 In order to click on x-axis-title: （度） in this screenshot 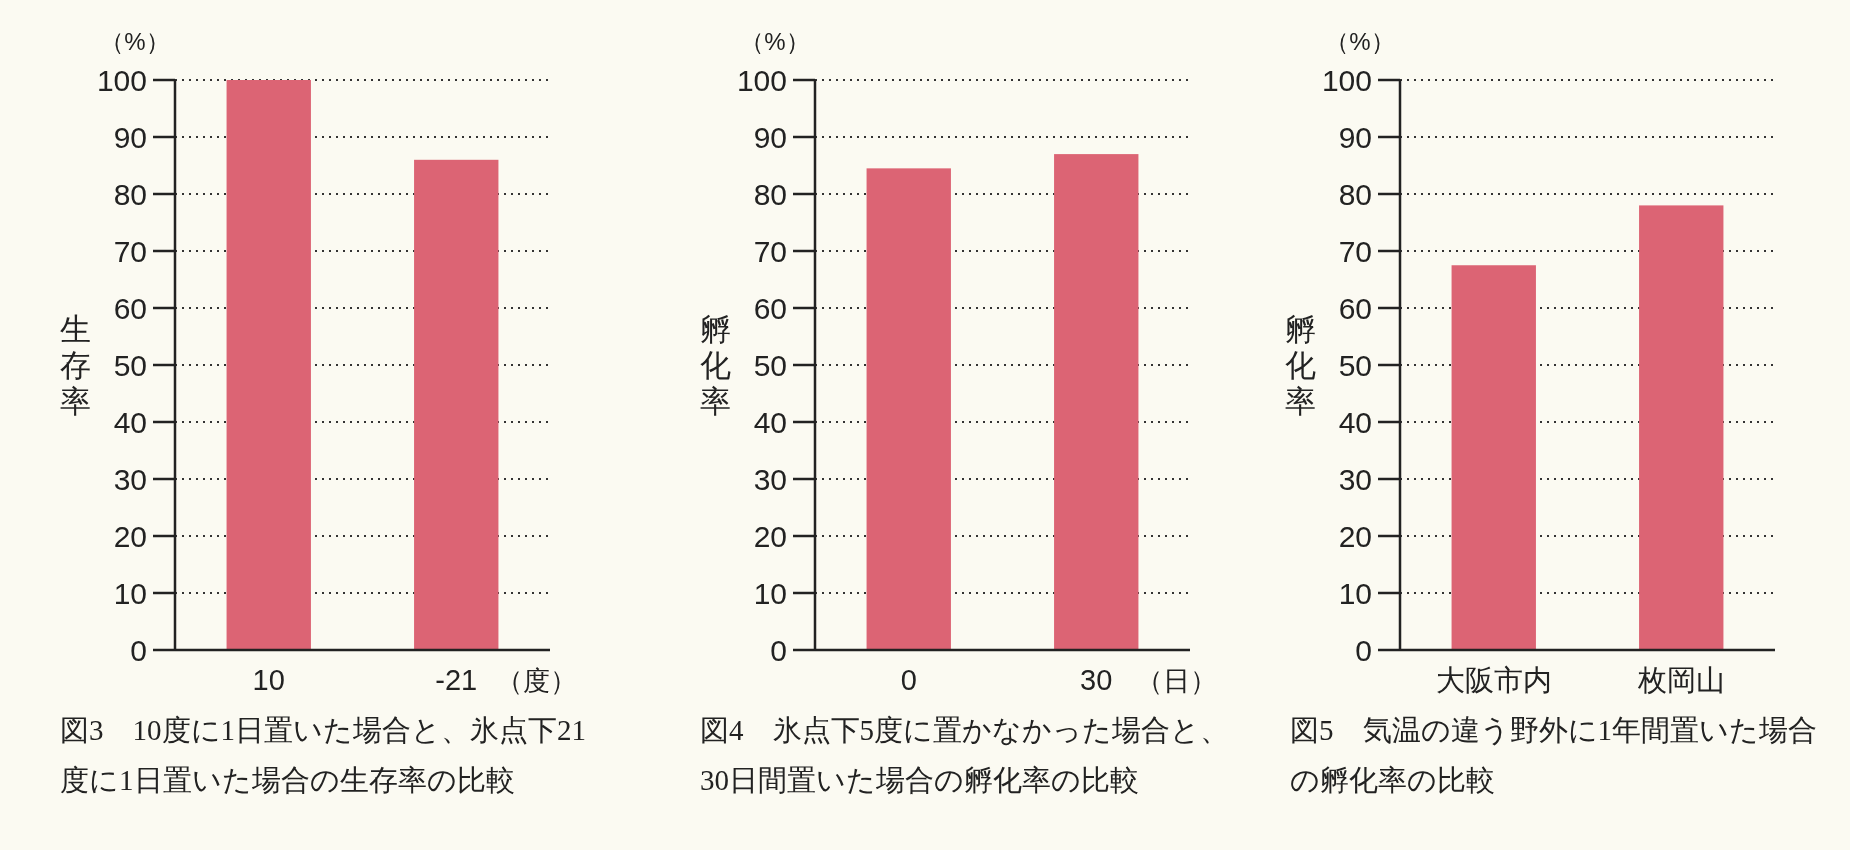, I will do `click(537, 681)`.